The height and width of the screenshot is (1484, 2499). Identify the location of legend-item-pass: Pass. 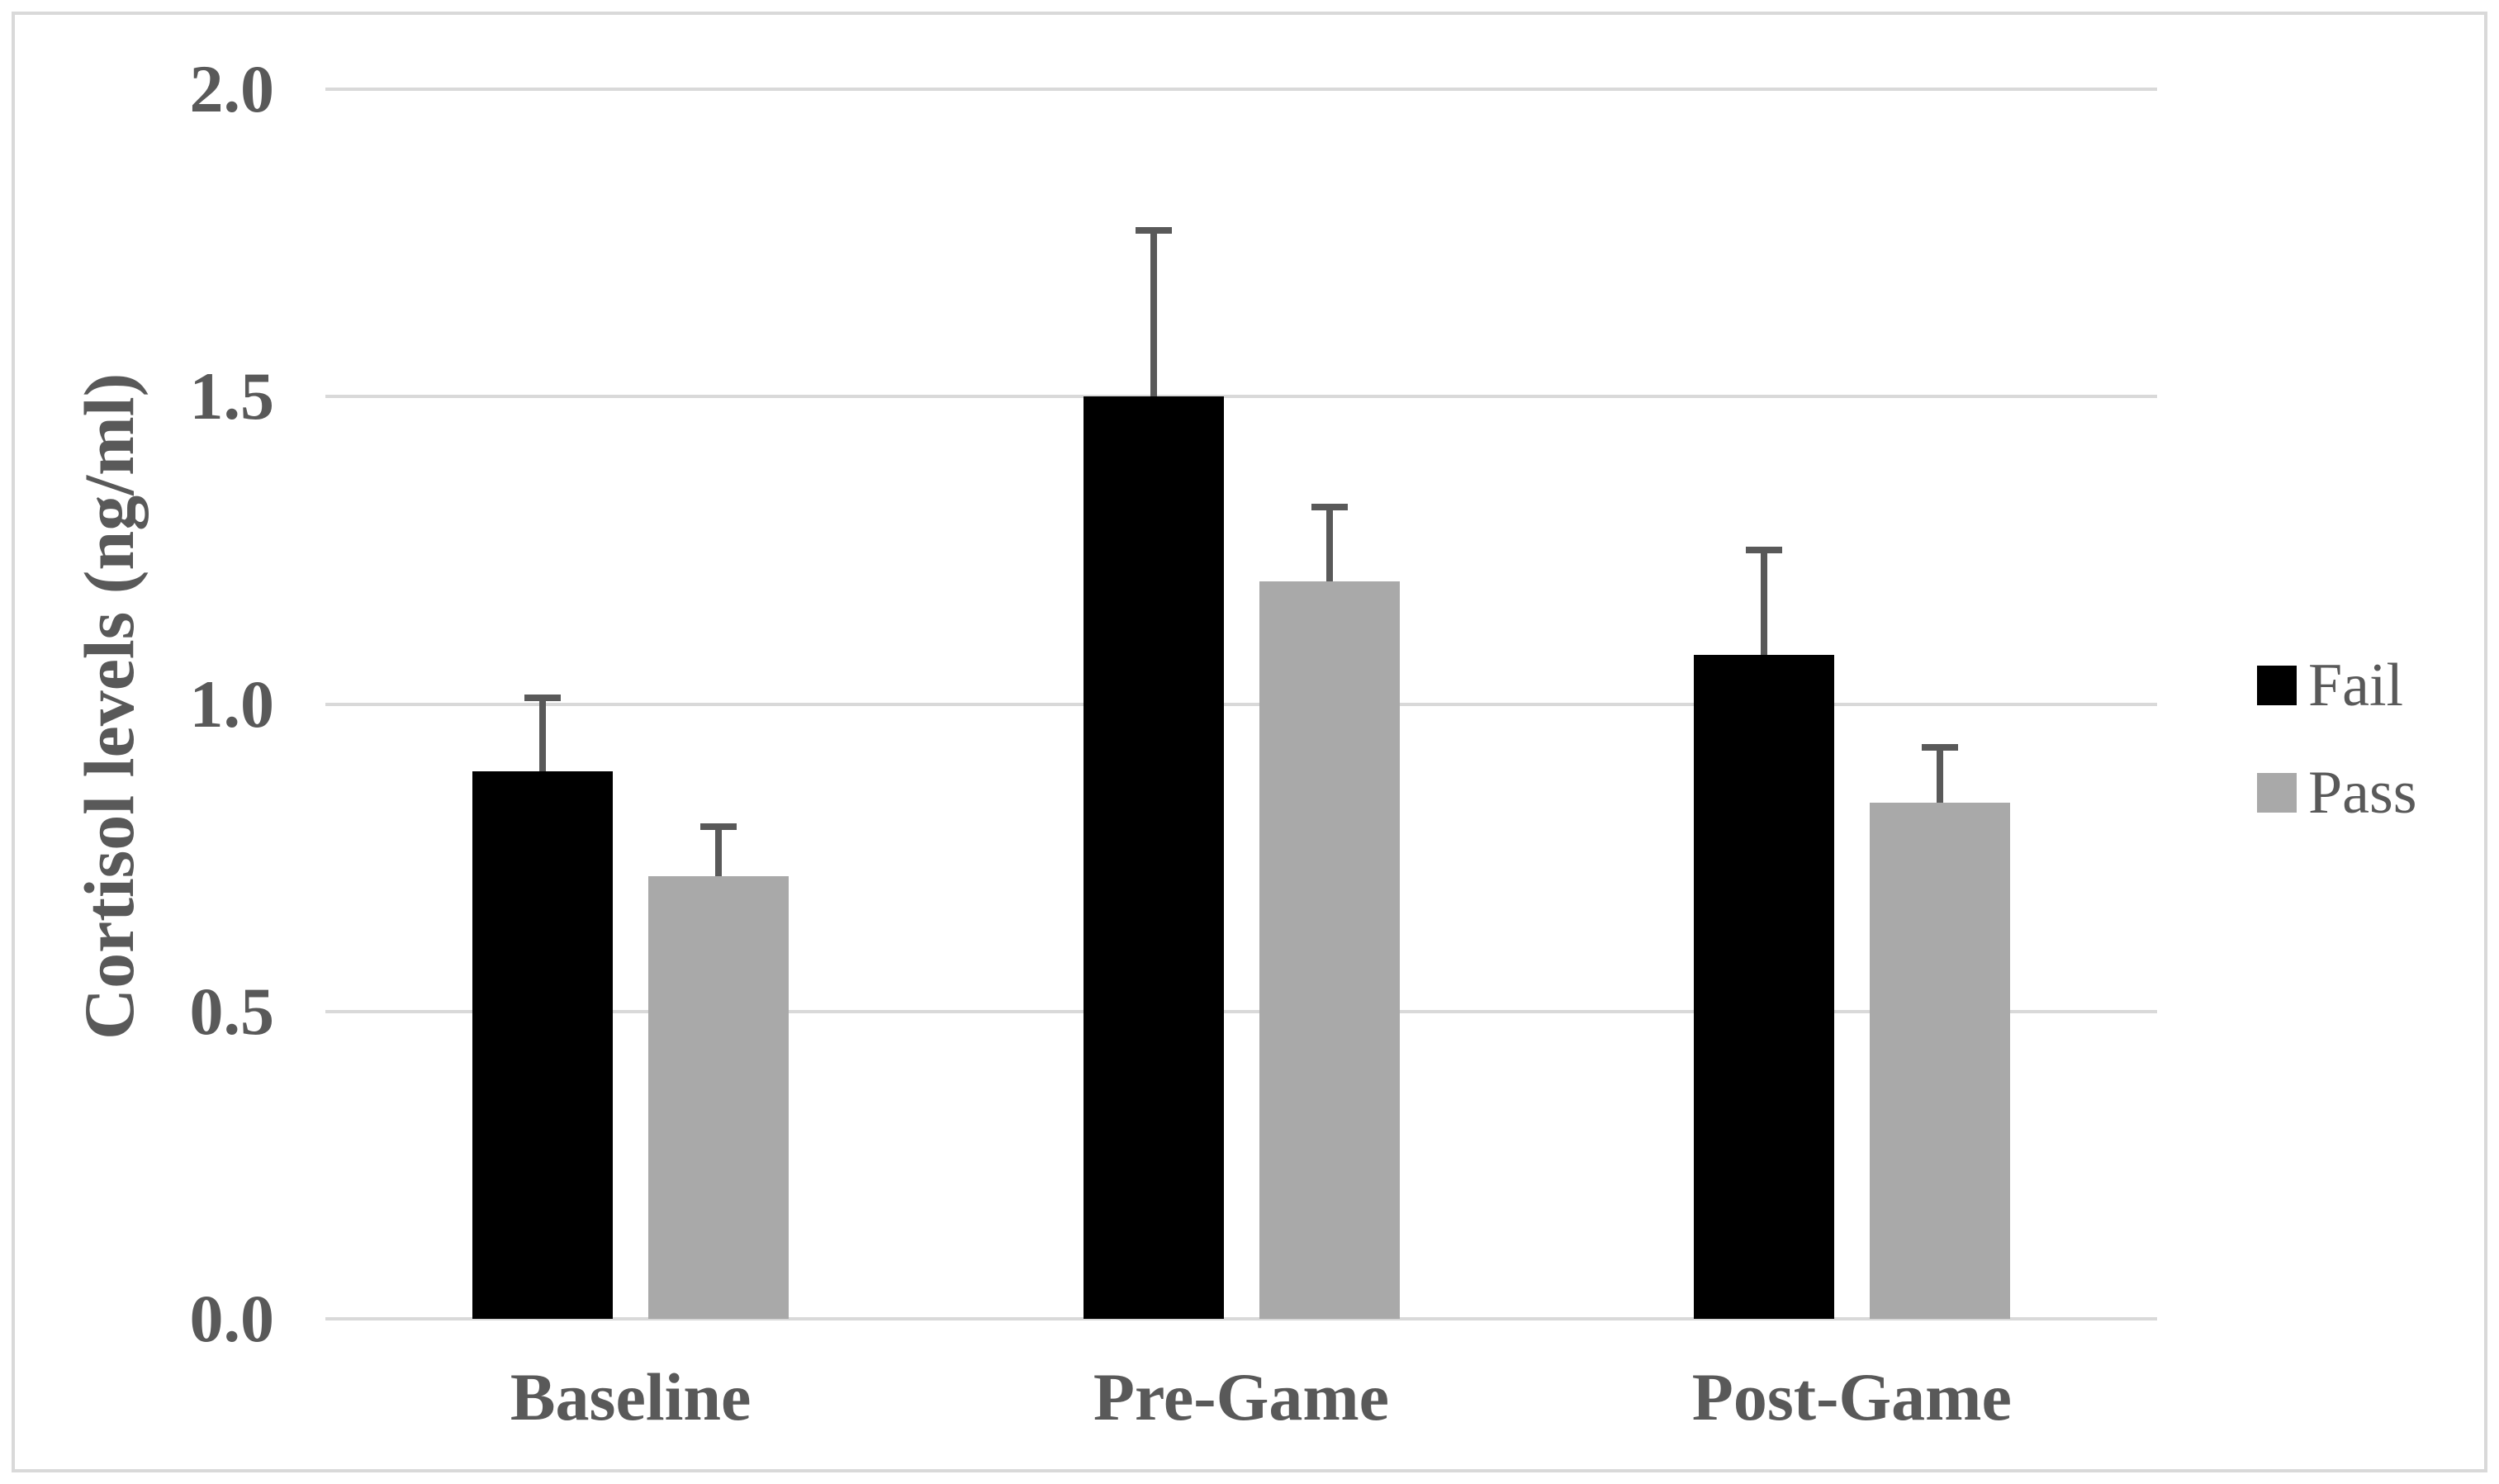
(2337, 792).